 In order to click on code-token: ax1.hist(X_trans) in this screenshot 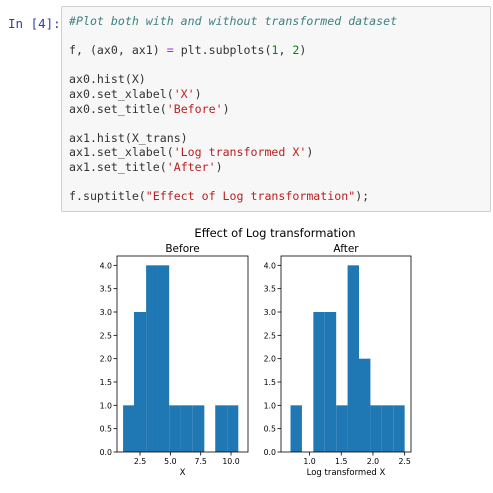, I will do `click(128, 137)`.